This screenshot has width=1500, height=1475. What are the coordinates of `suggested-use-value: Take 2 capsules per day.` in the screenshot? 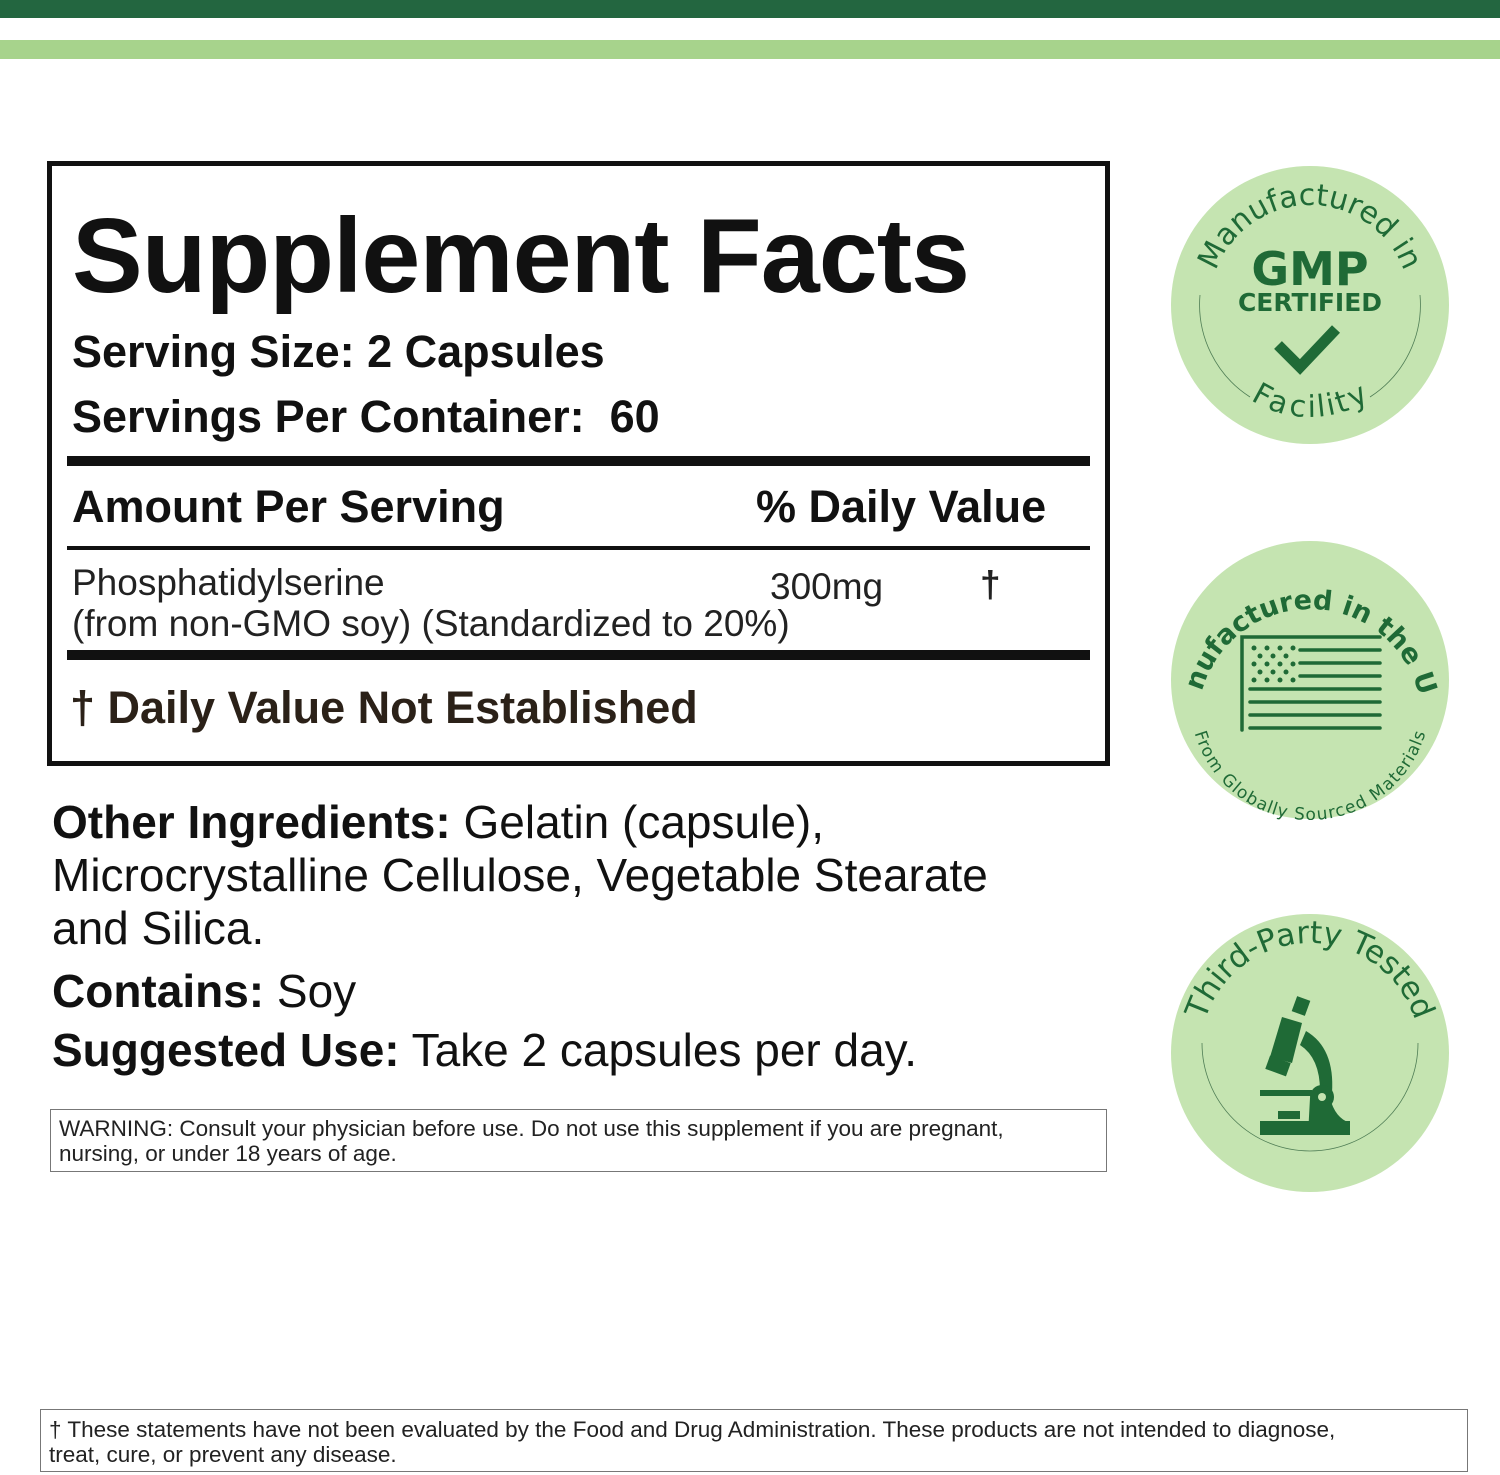 It's located at (658, 1050).